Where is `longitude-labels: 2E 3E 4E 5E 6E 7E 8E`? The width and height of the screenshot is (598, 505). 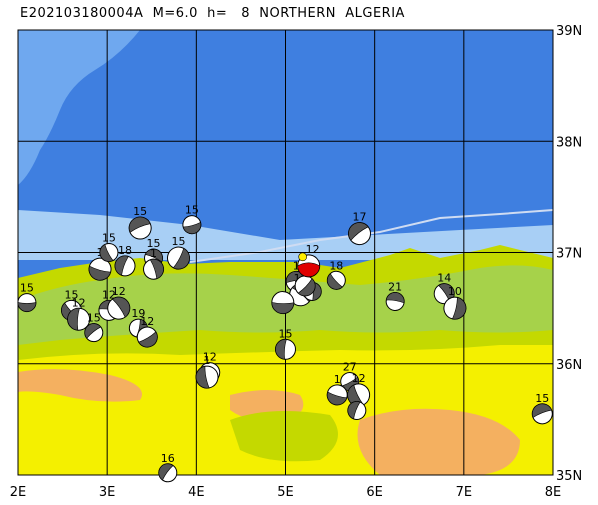
longitude-labels: 2E 3E 4E 5E 6E 7E 8E is located at coordinates (286, 492).